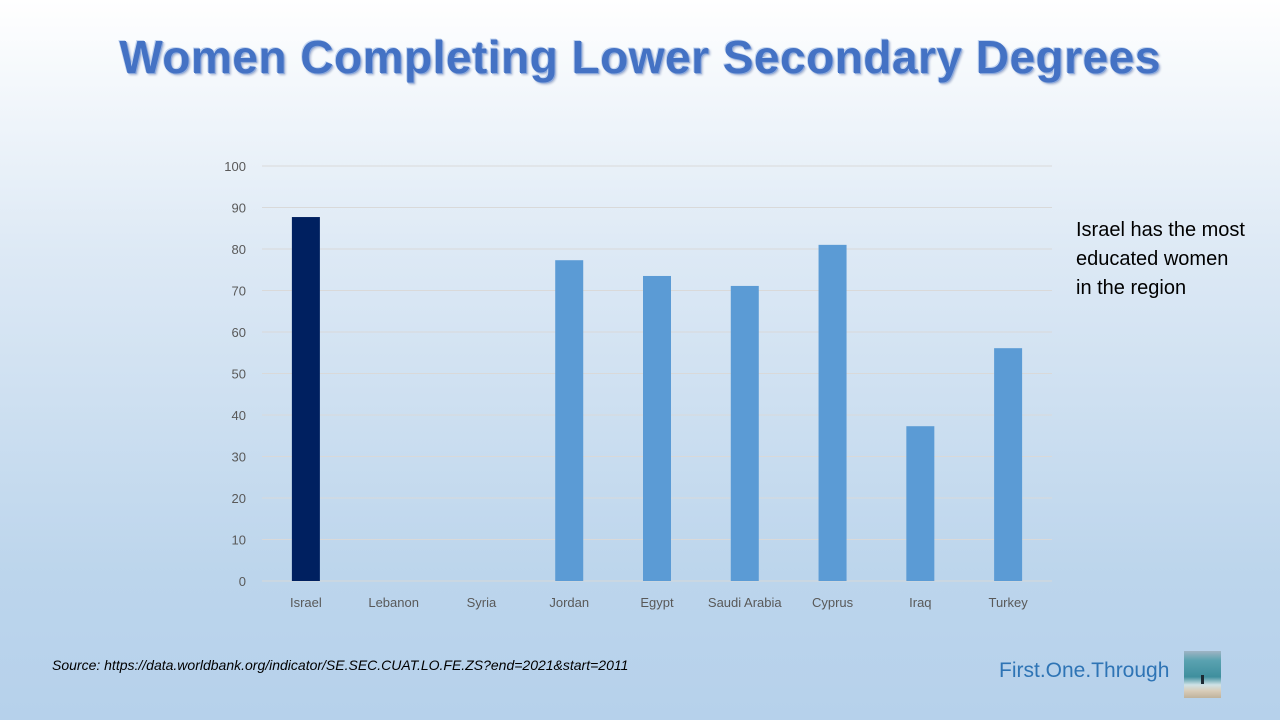 Image resolution: width=1280 pixels, height=720 pixels. I want to click on x-tick-label: Lebanon, so click(393, 602).